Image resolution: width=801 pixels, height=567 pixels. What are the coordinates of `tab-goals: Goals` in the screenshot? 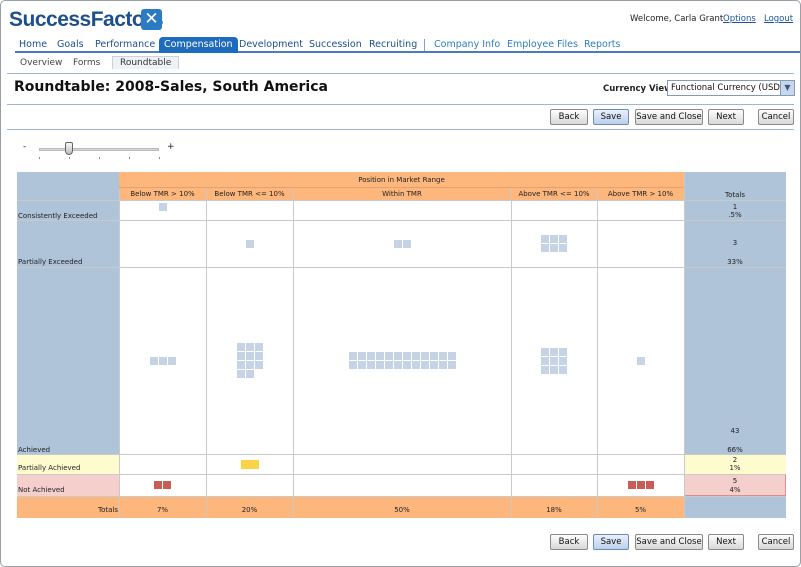 It's located at (70, 44).